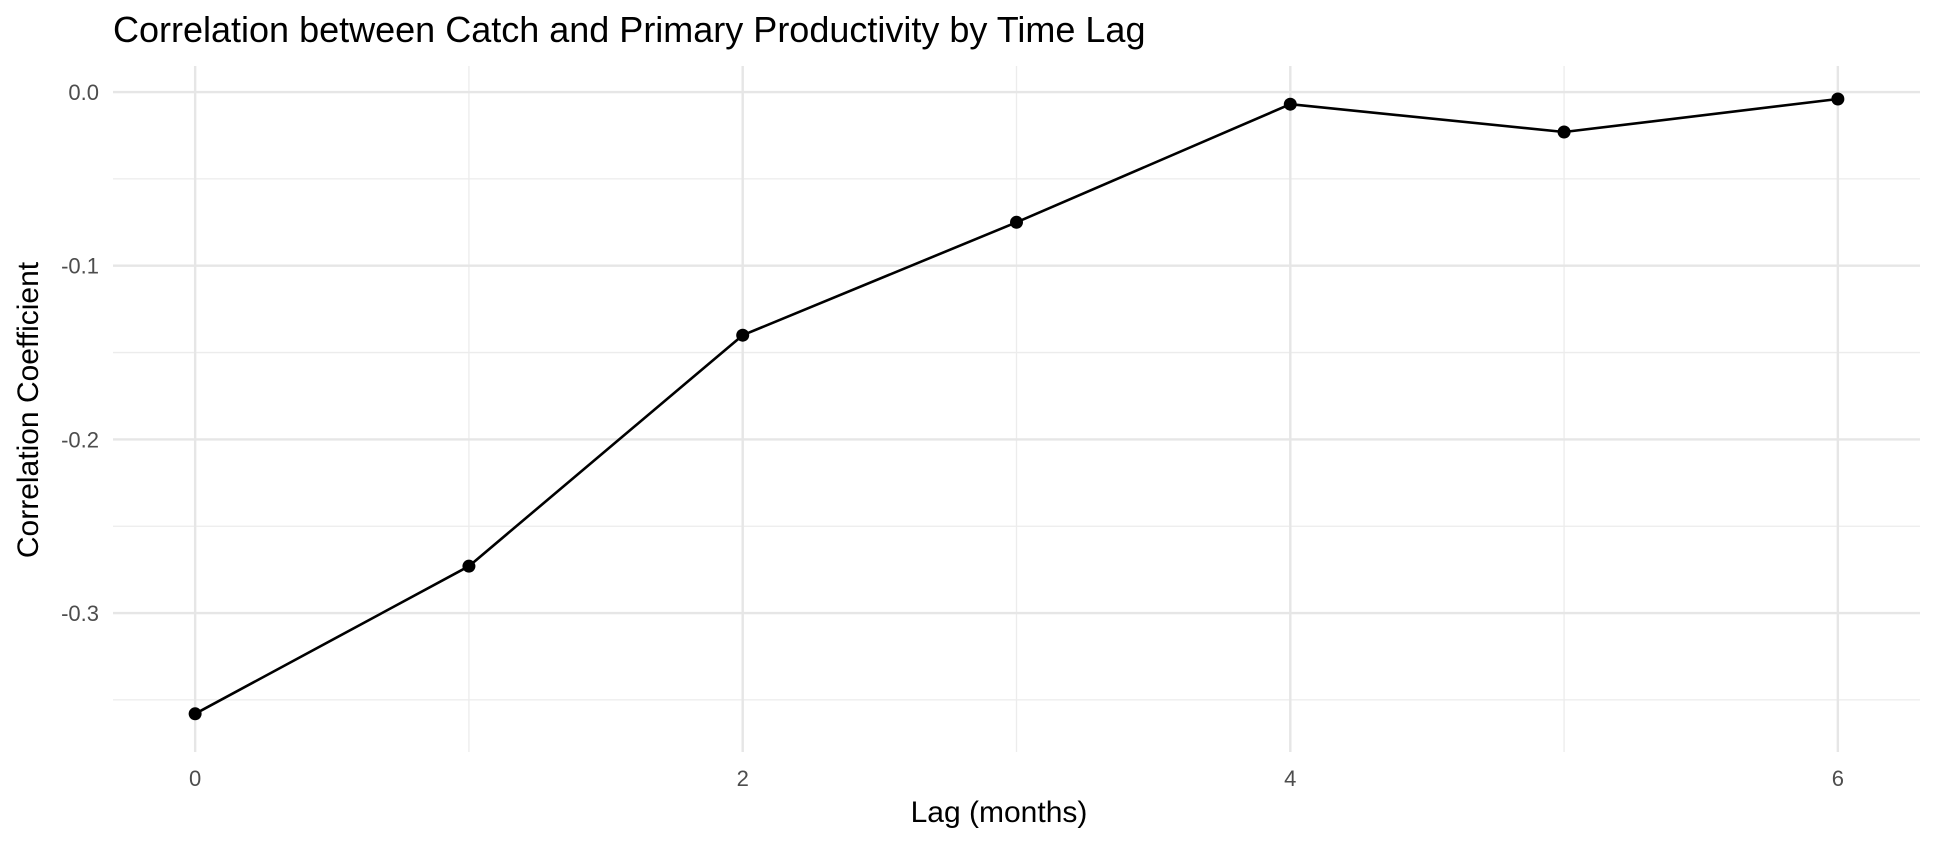 This screenshot has width=1936, height=846. Describe the element at coordinates (1290, 778) in the screenshot. I see `x-tick-label: 4` at that location.